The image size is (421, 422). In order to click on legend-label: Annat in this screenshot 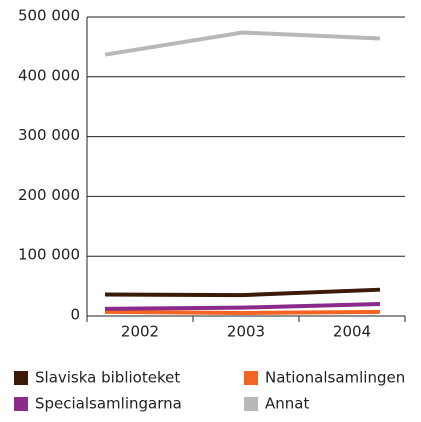, I will do `click(287, 404)`.